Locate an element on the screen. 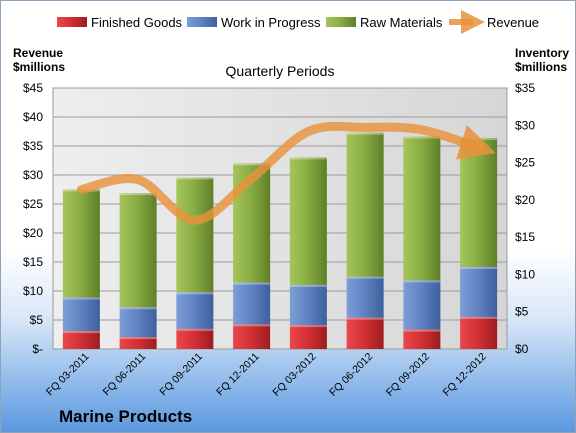 The height and width of the screenshot is (433, 576). legend-label-work-in-progress: Work in Progress is located at coordinates (271, 22).